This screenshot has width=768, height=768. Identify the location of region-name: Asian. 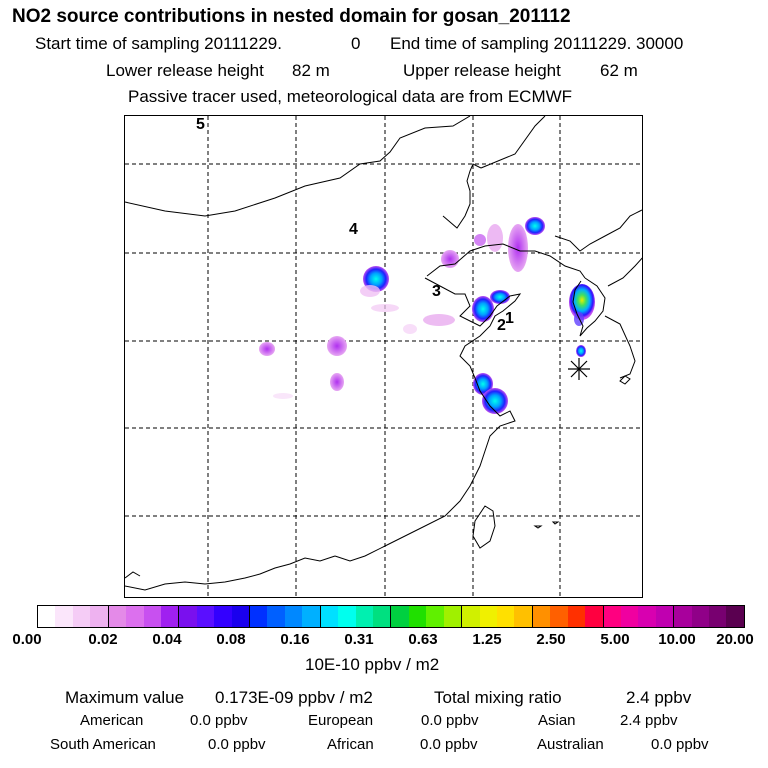
(557, 720).